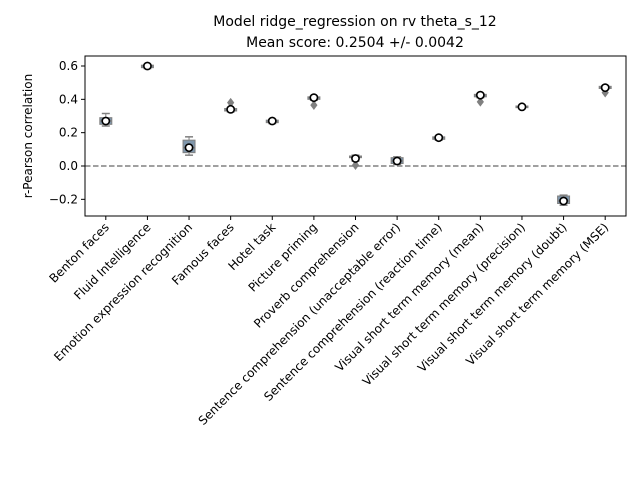 This screenshot has width=640, height=480. Describe the element at coordinates (28, 136) in the screenshot. I see `y-axis-label: r-Pearson correlation` at that location.